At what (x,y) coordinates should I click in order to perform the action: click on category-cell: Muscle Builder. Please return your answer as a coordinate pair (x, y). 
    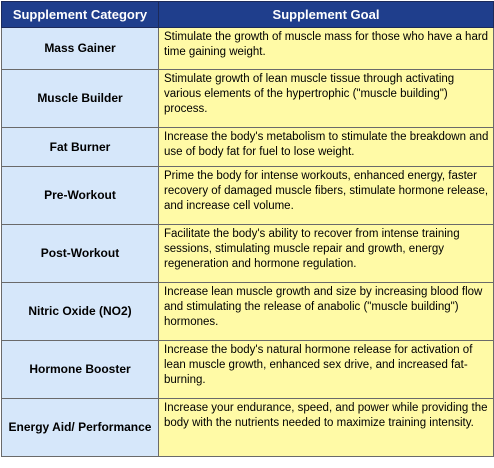
    Looking at the image, I should click on (80, 98).